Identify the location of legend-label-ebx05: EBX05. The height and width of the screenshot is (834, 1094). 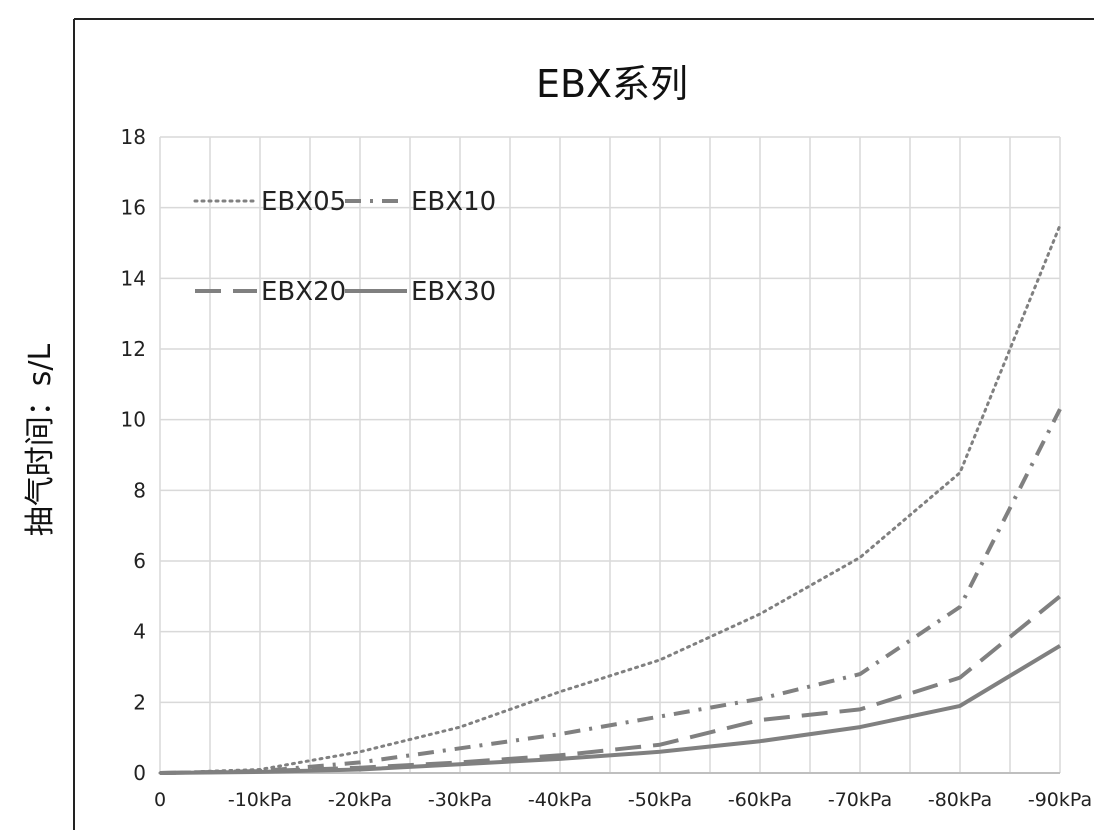
(303, 202).